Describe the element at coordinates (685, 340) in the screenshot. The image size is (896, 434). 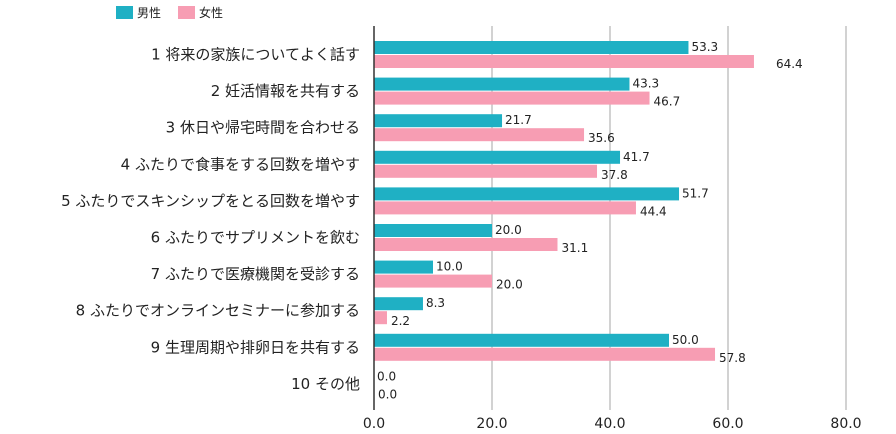
I see `value-label-male-9: 50.0` at that location.